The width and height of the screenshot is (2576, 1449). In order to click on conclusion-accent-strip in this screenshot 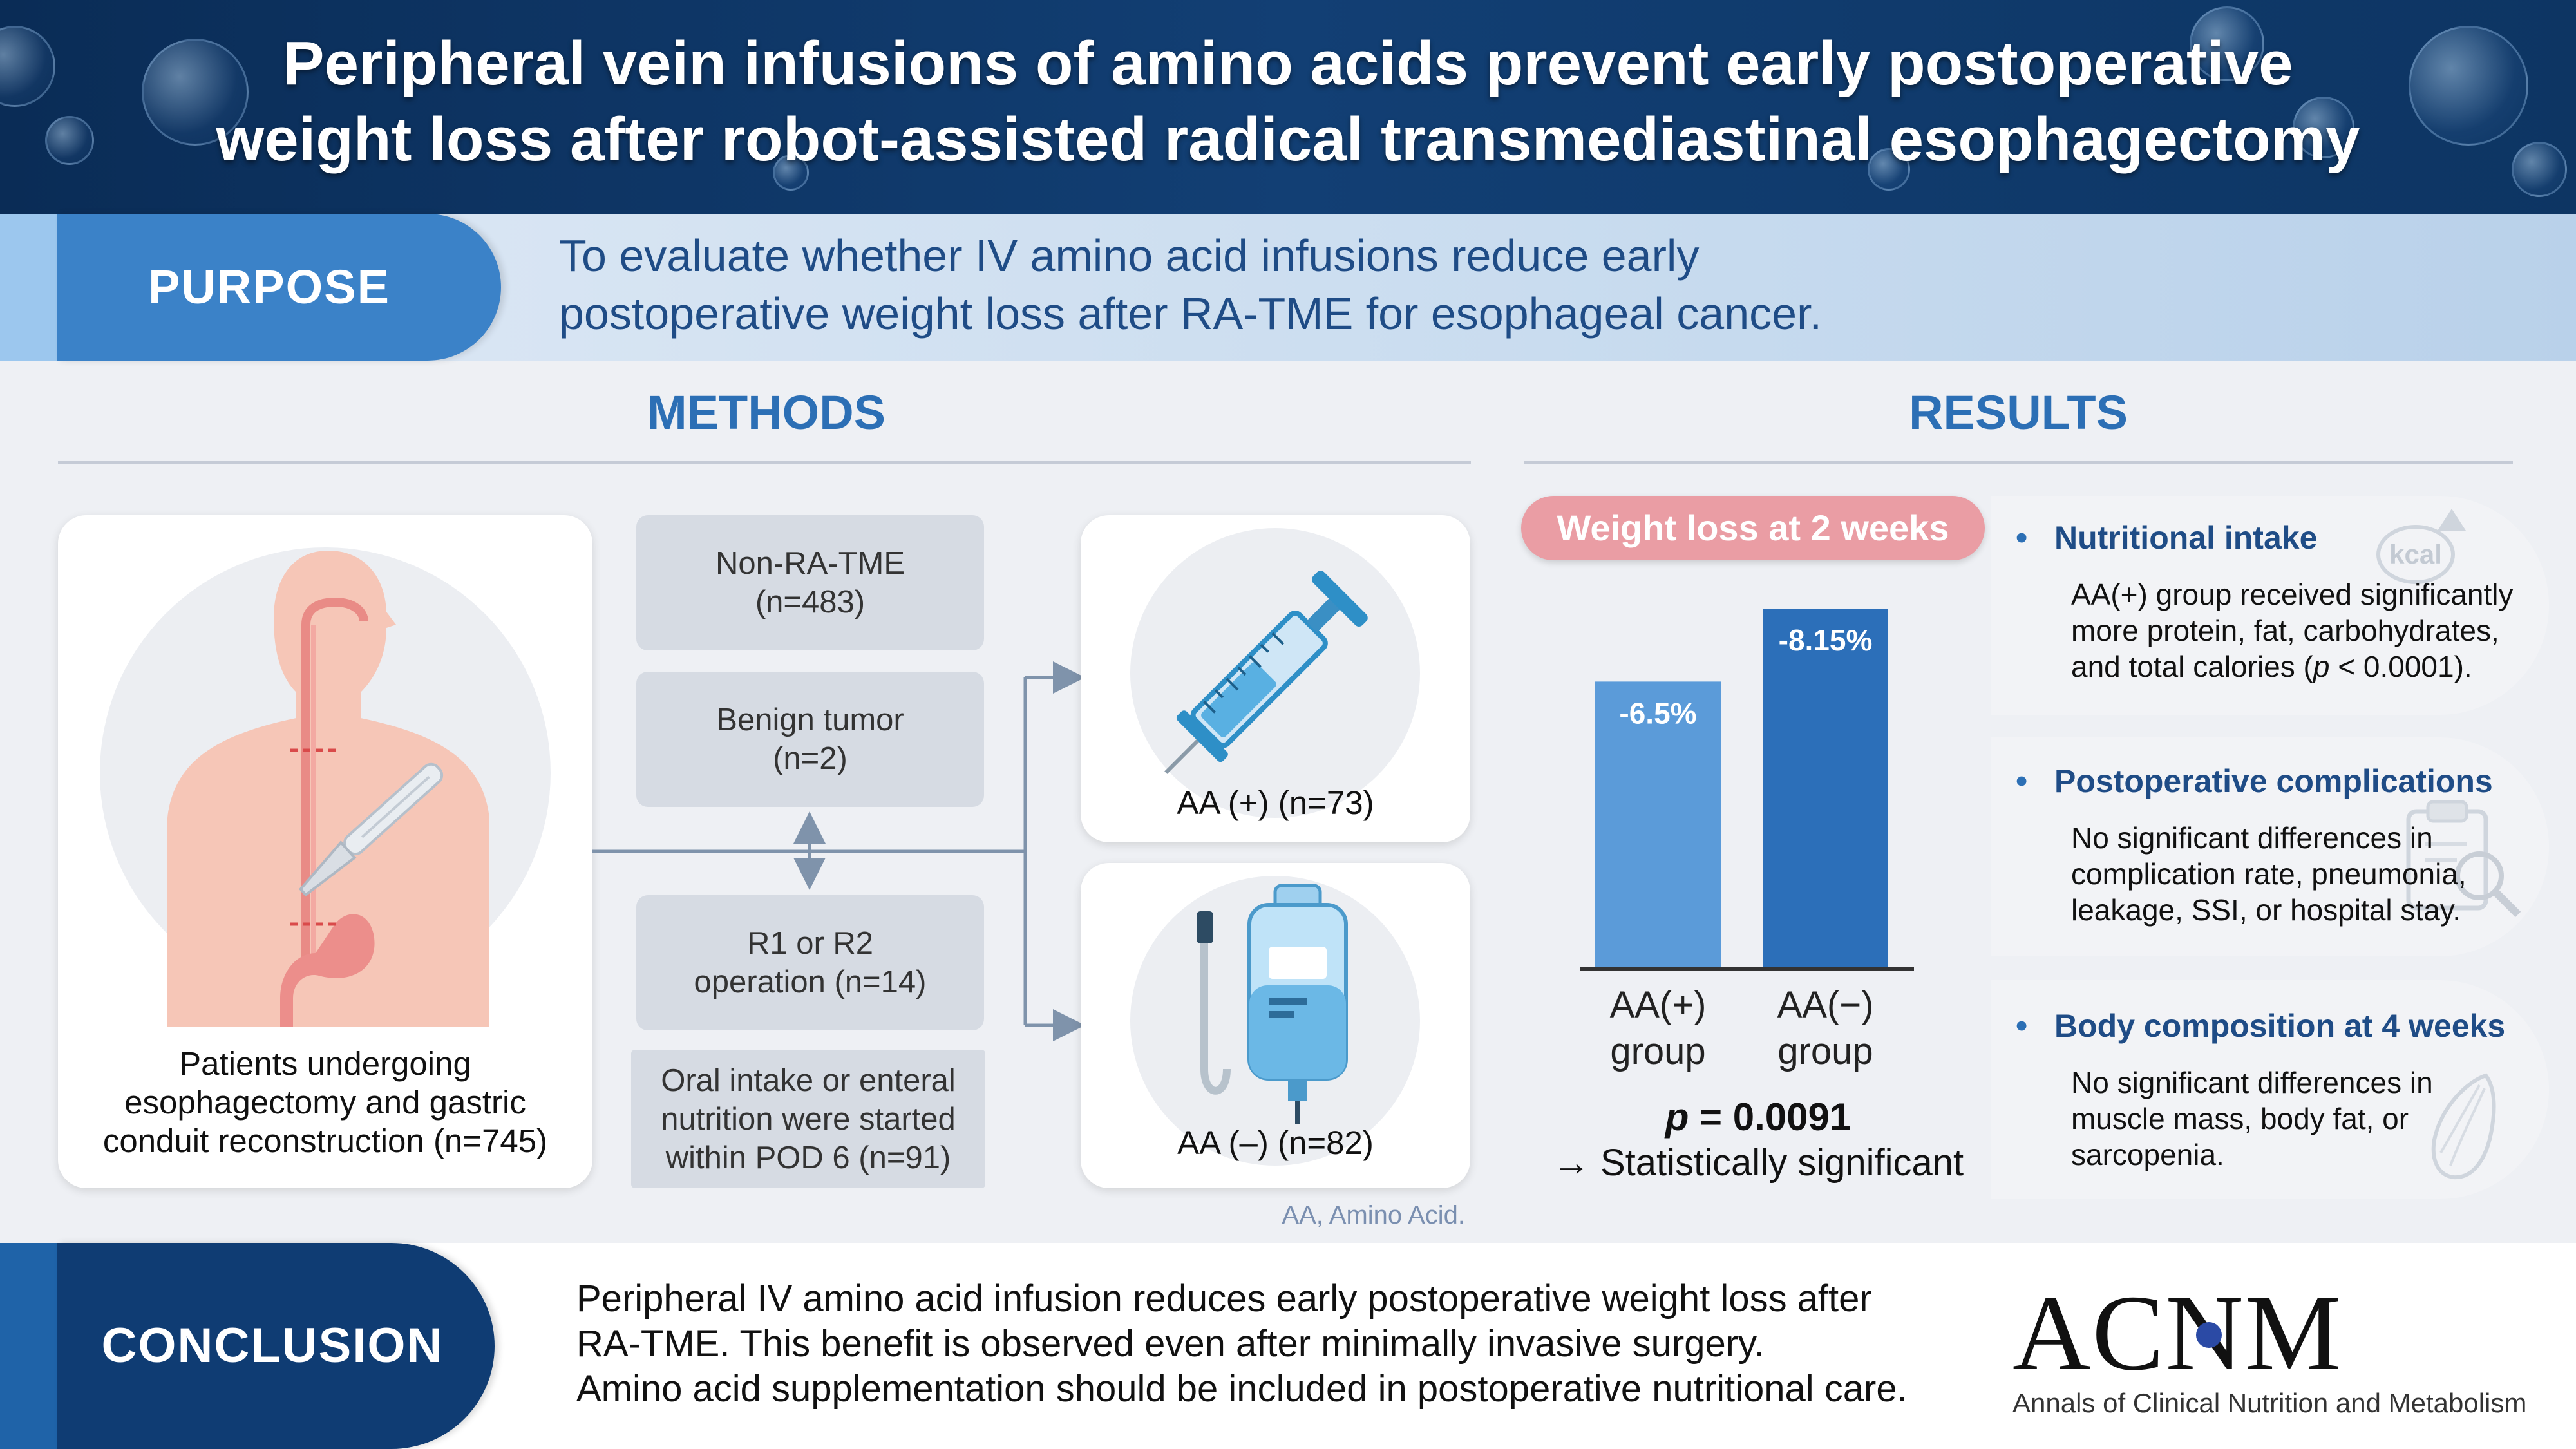, I will do `click(28, 1346)`.